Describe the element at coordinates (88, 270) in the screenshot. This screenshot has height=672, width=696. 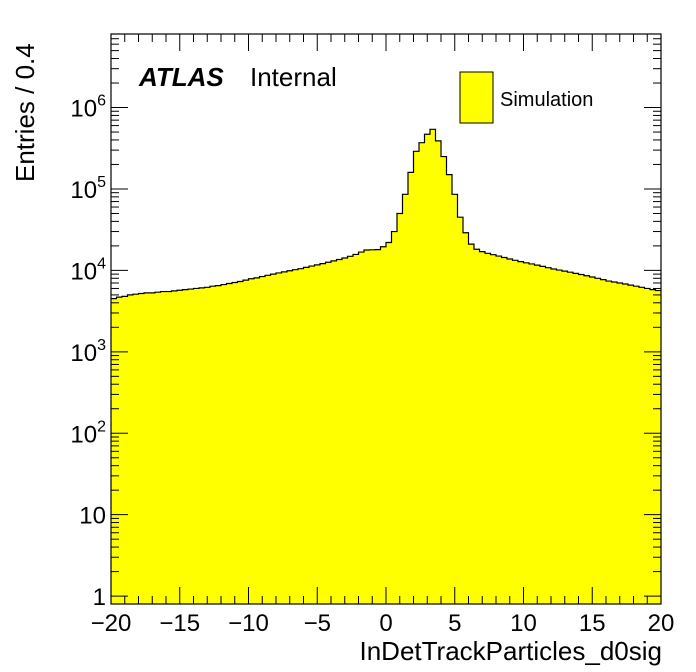
I see `y-tick-label: 10⁴` at that location.